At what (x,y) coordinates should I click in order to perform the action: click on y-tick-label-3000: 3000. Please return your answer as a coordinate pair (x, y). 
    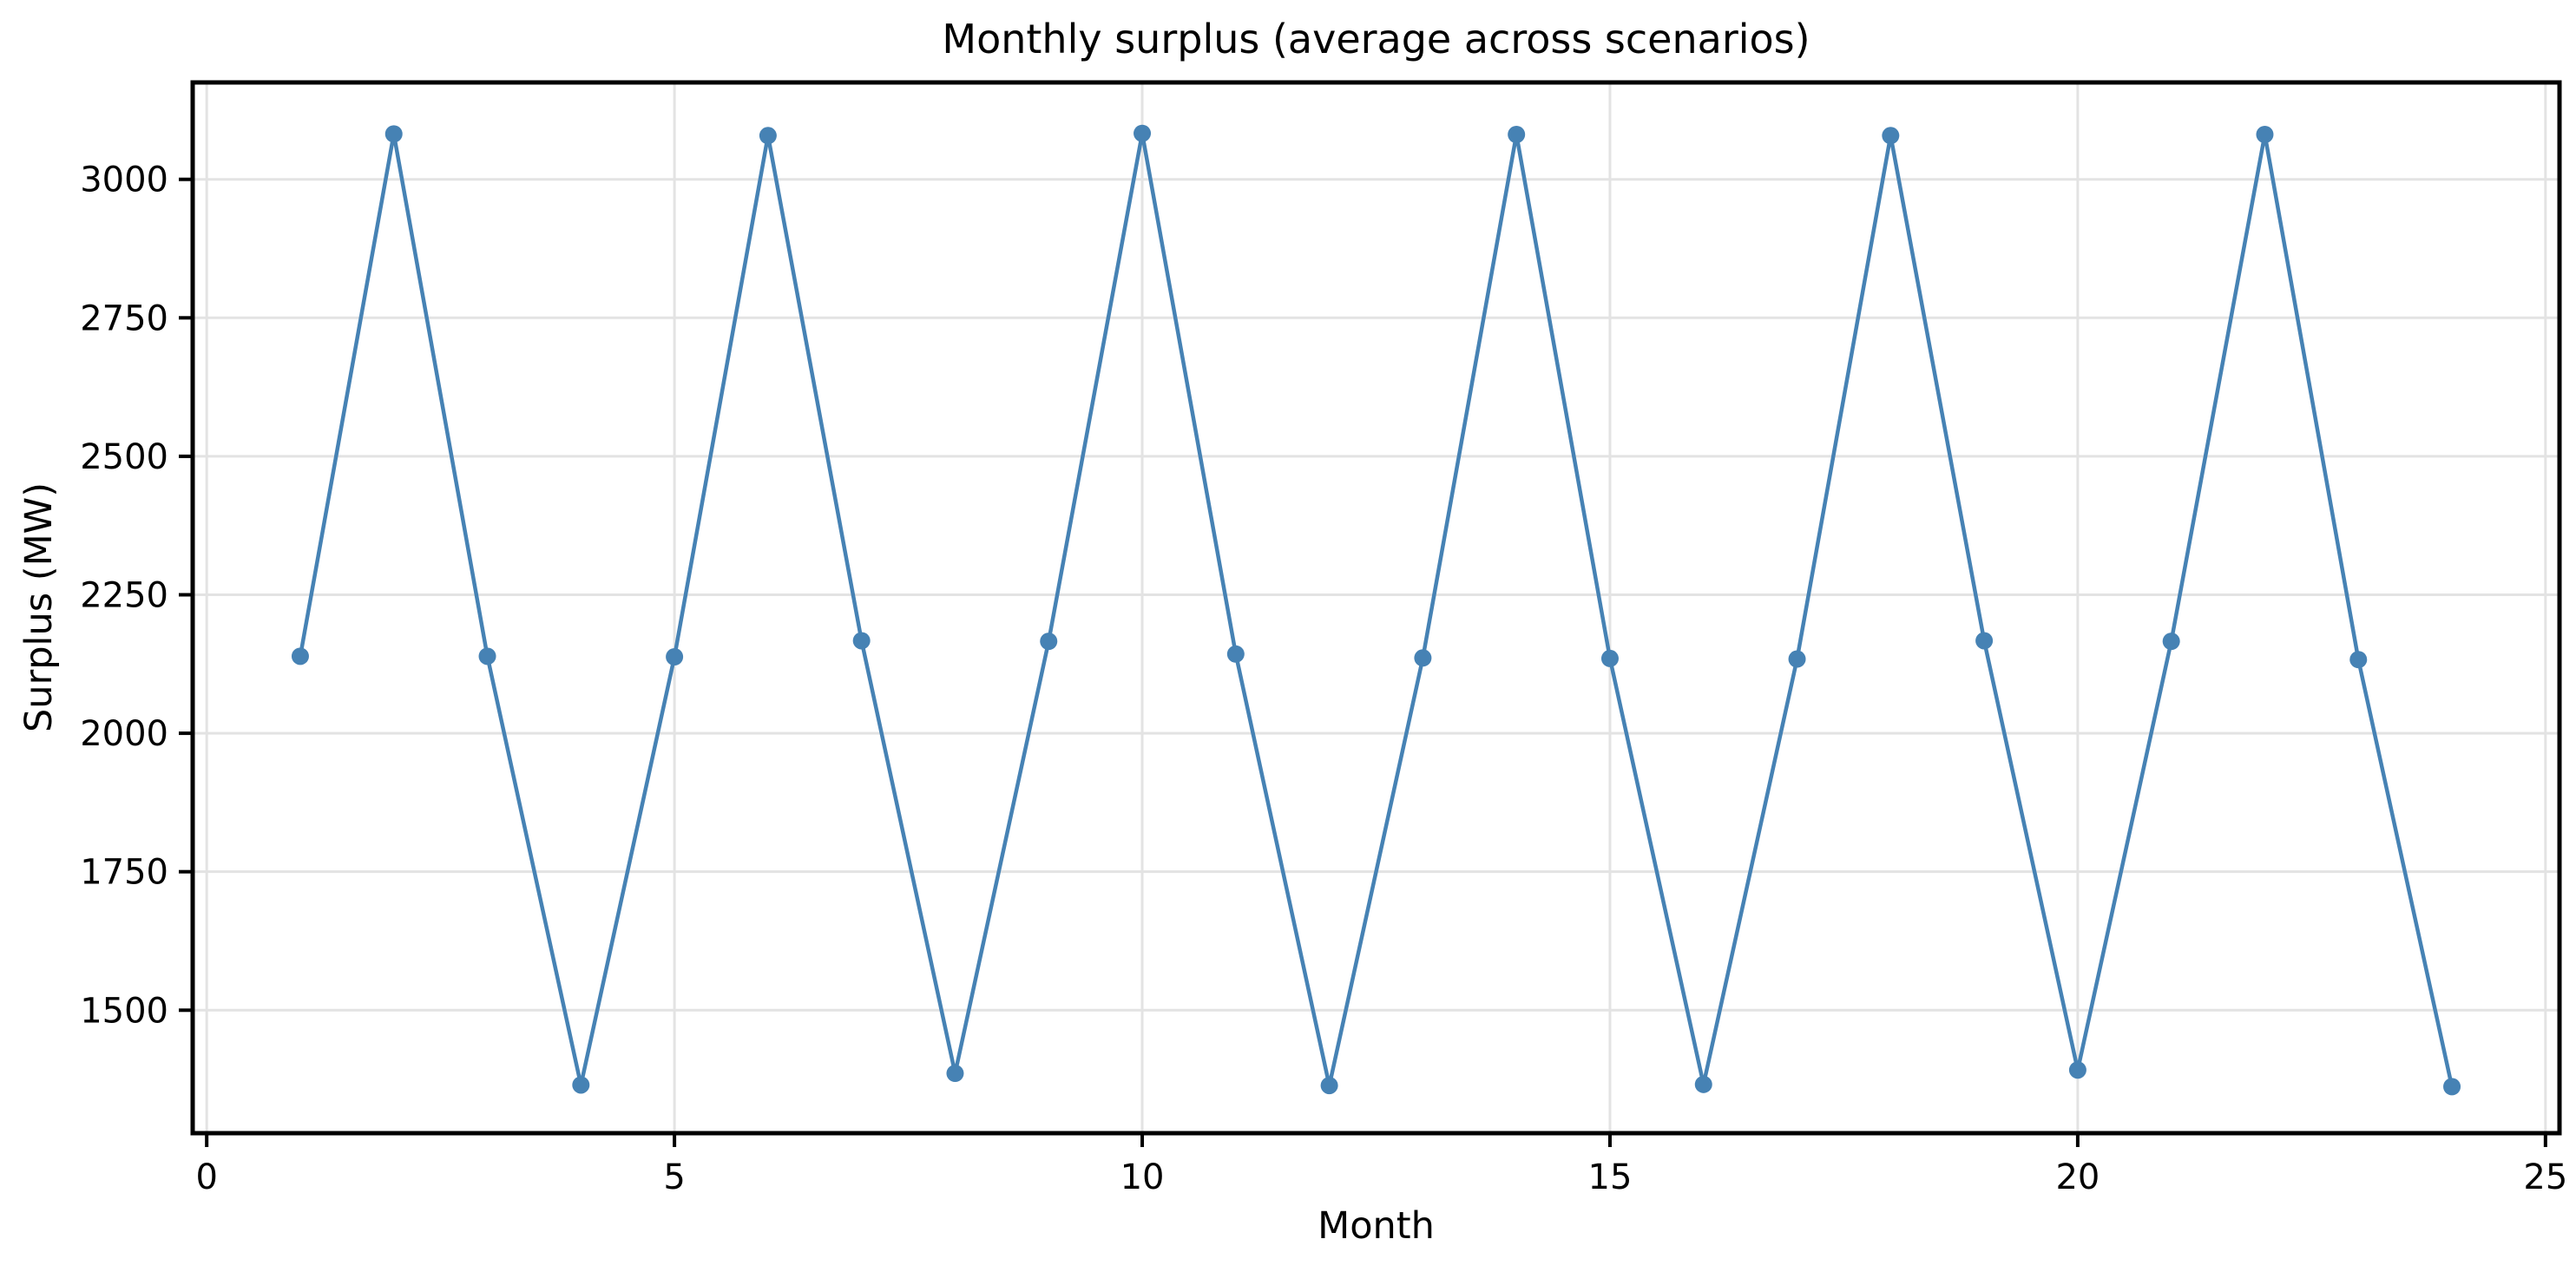
    Looking at the image, I should click on (124, 180).